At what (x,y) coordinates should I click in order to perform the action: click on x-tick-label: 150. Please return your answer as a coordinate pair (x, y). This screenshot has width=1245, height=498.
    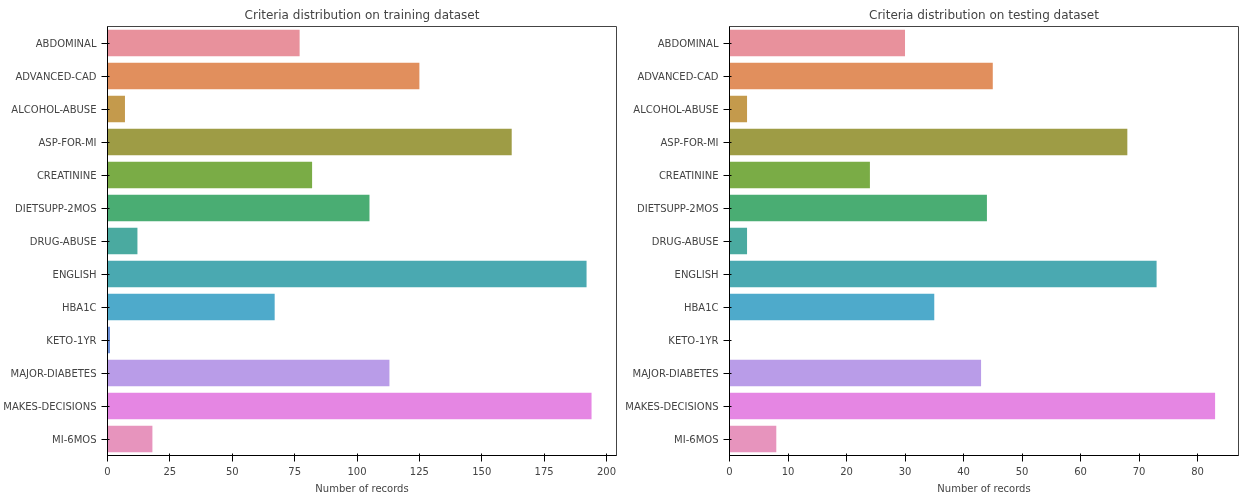
    Looking at the image, I should click on (482, 471).